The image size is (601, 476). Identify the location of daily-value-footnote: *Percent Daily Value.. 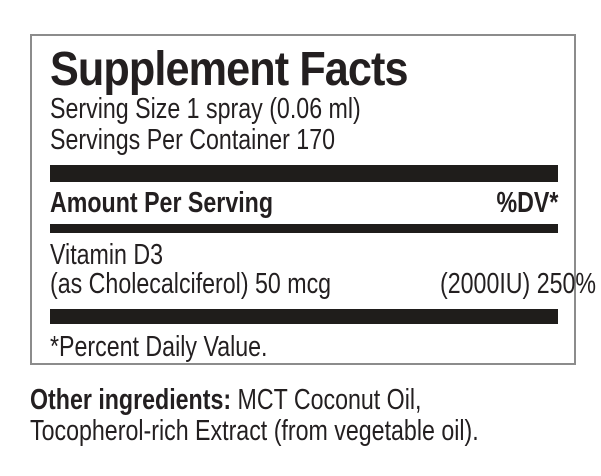
(304, 347).